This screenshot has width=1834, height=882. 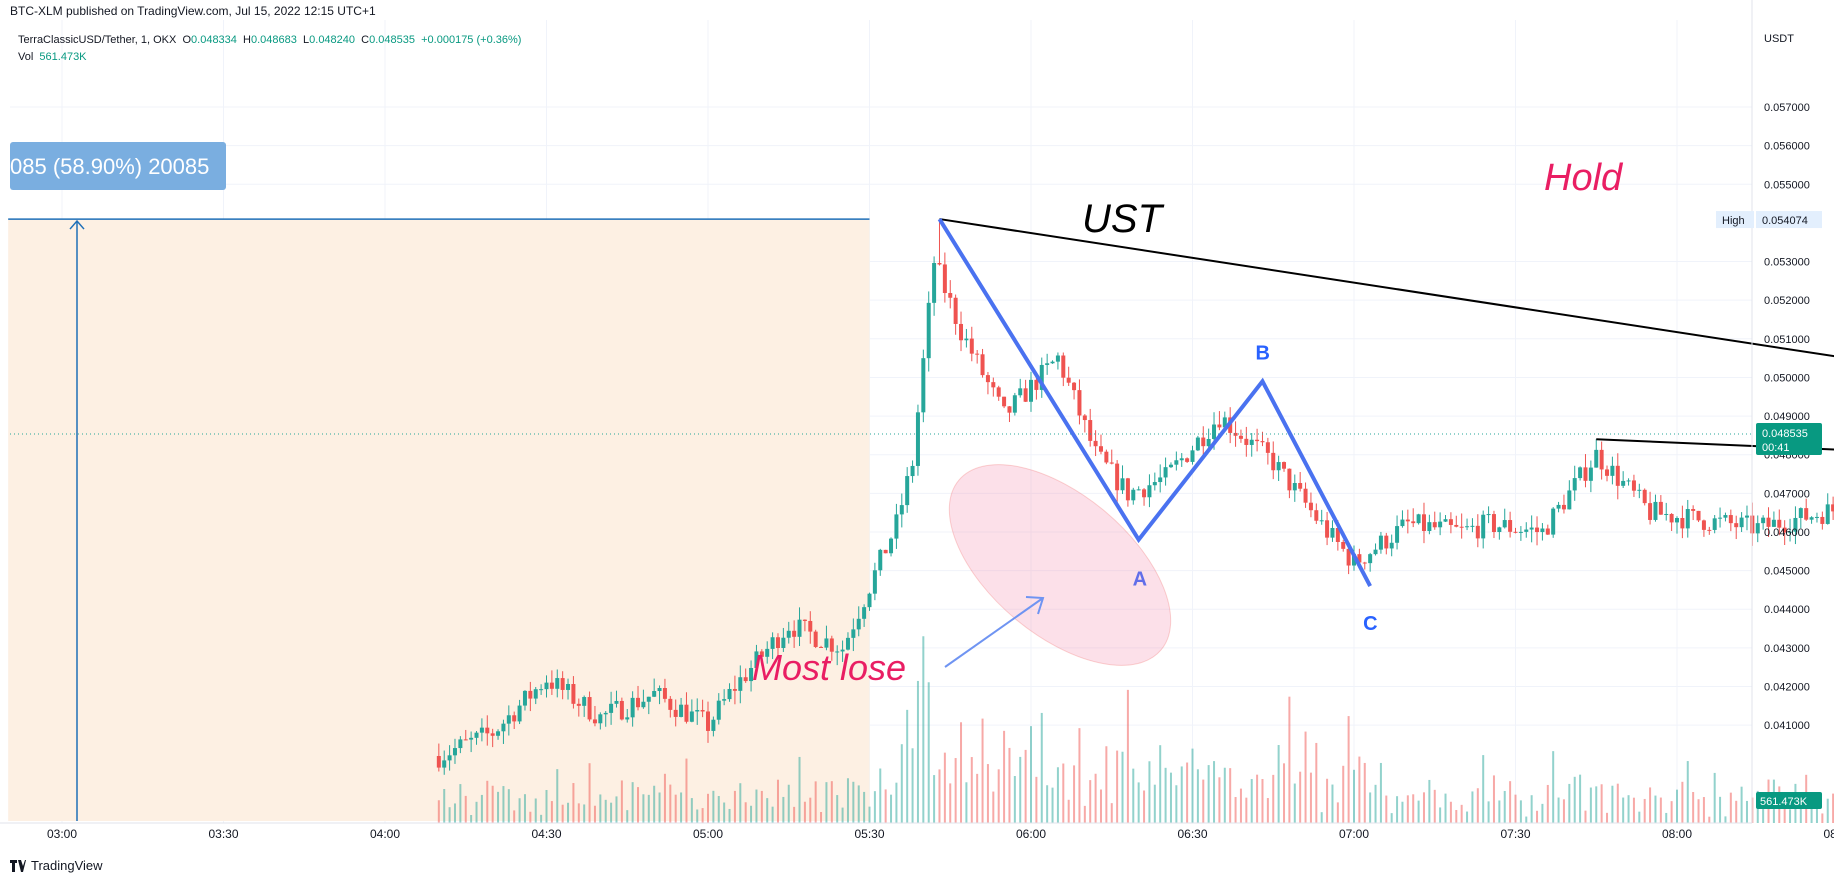 I want to click on time-tick-label: 07:00, so click(x=1354, y=834).